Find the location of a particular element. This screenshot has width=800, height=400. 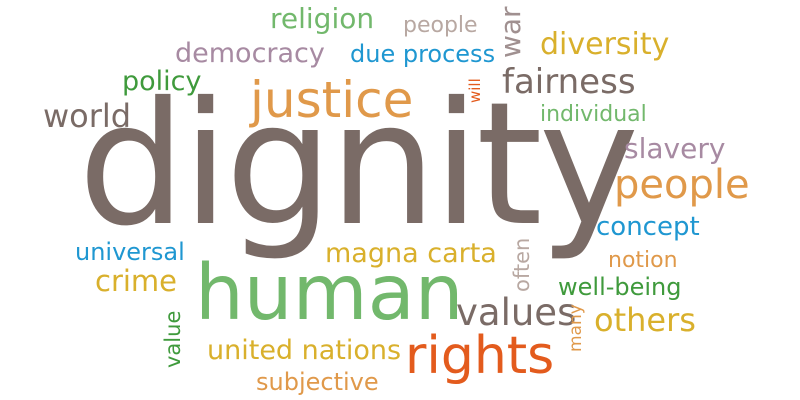

word-others: others is located at coordinates (645, 320).